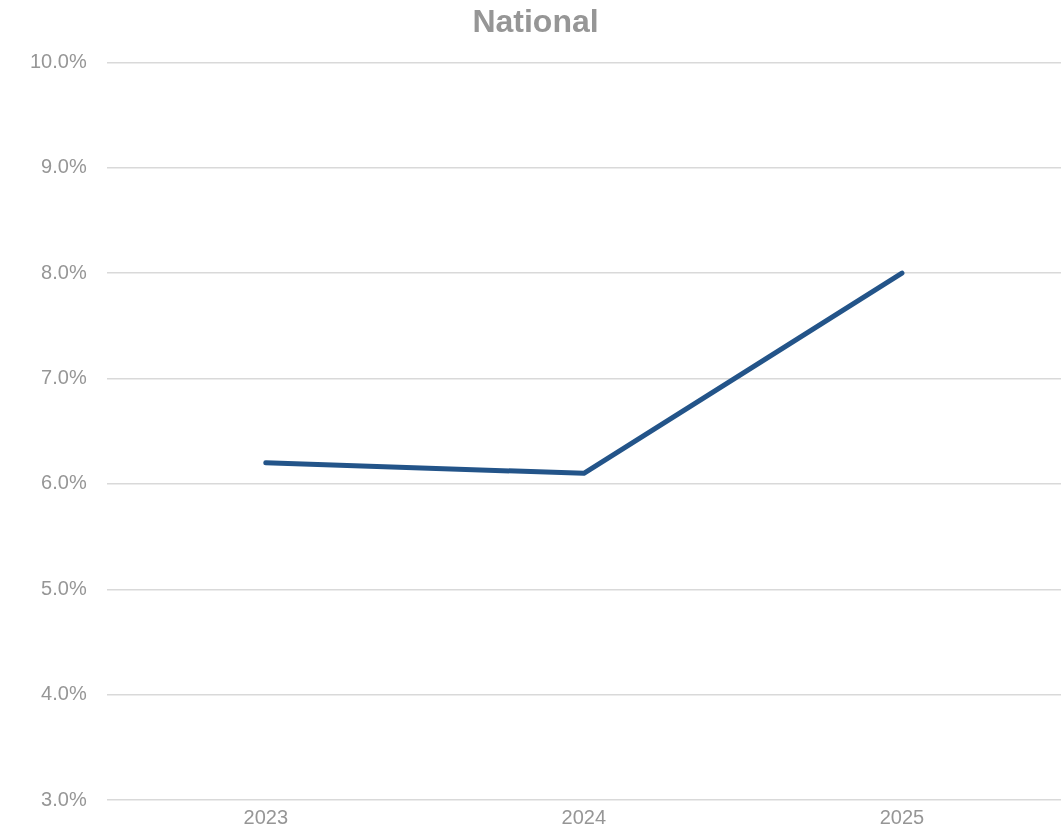 The image size is (1061, 840). What do you see at coordinates (64, 798) in the screenshot?
I see `y-tick-label: 3.0%` at bounding box center [64, 798].